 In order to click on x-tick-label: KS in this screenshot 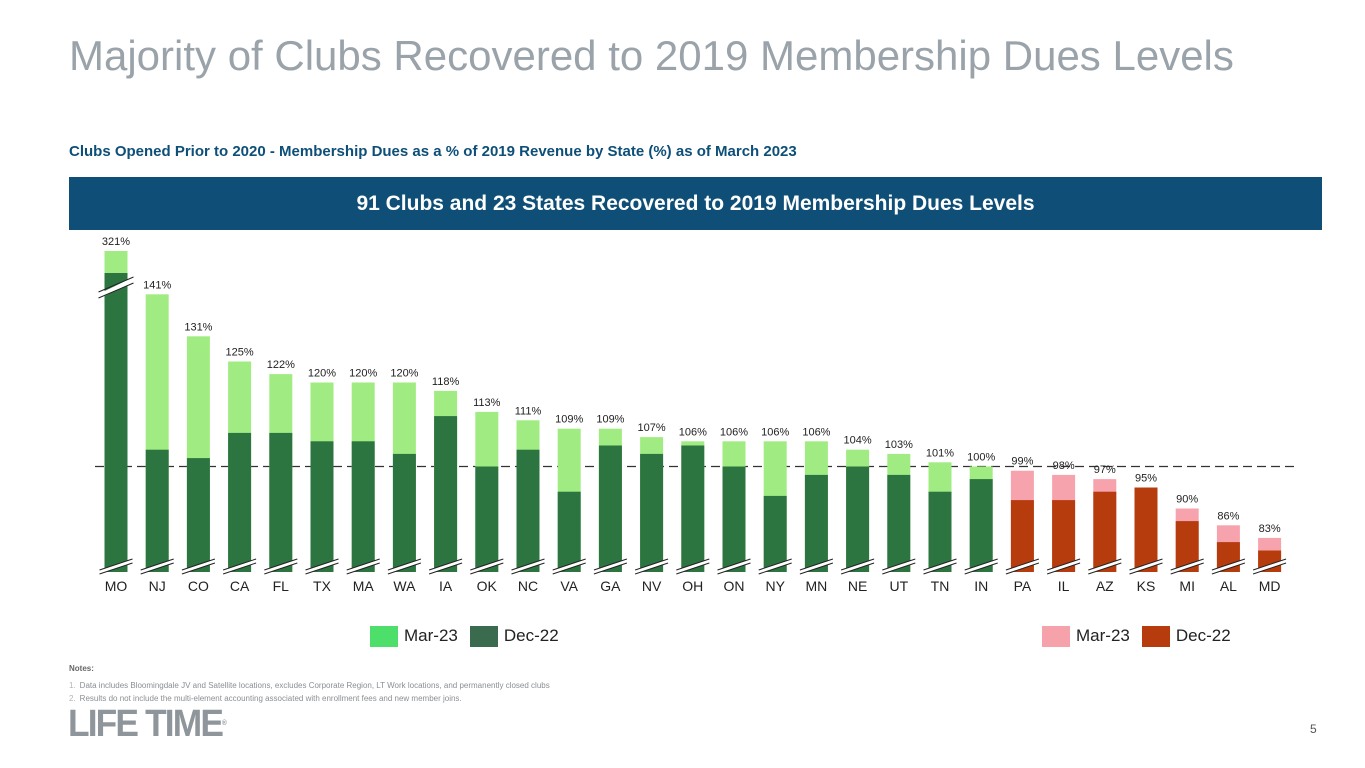, I will do `click(1146, 586)`.